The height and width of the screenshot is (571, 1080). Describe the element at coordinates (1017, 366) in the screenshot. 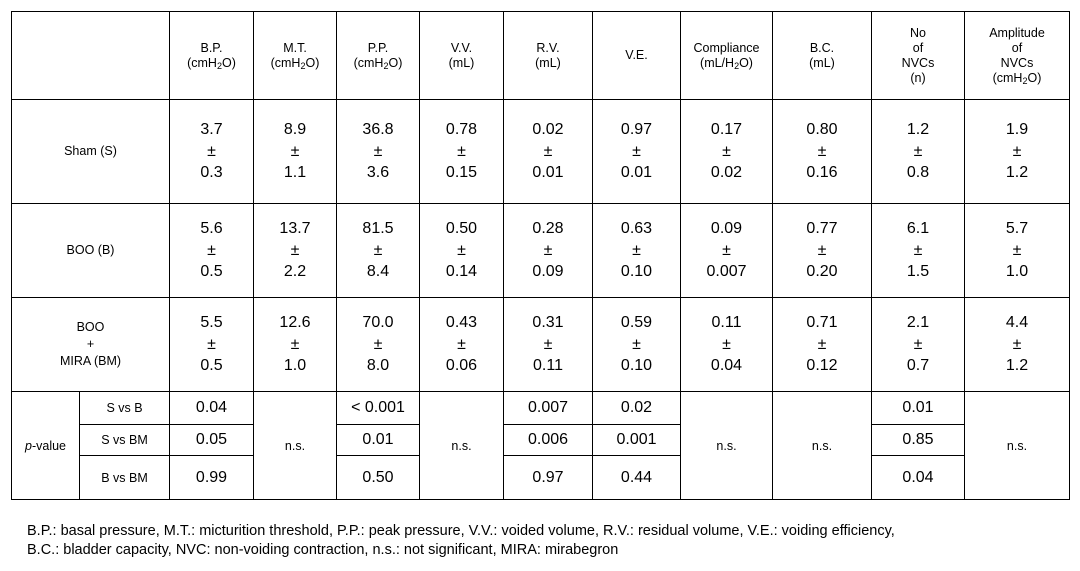

I see `error-value: 1.2` at that location.